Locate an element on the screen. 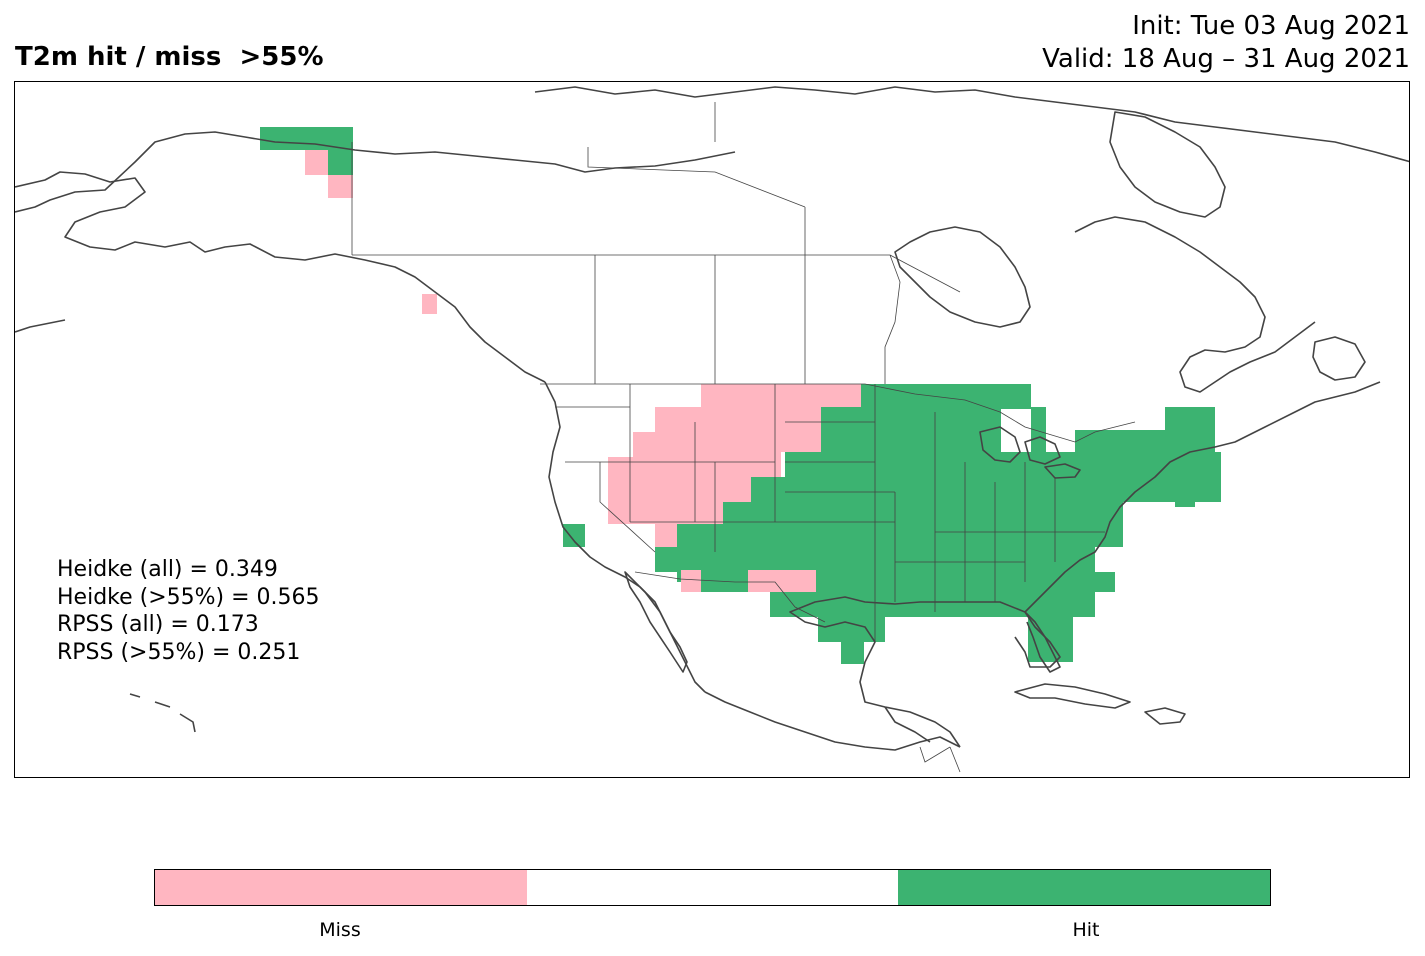 This screenshot has width=1425, height=956. colorbar-neutral-segment is located at coordinates (712, 887).